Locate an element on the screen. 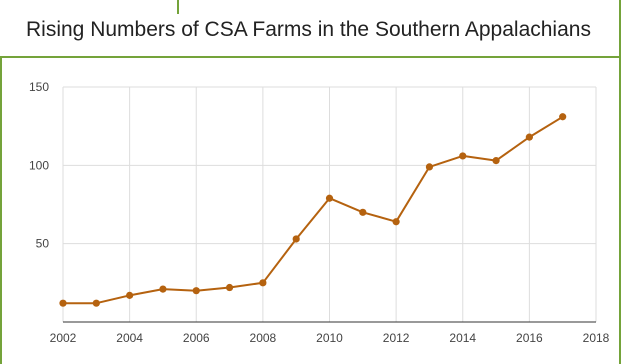 Image resolution: width=621 pixels, height=364 pixels. x-tick-label: 2014 is located at coordinates (462, 338).